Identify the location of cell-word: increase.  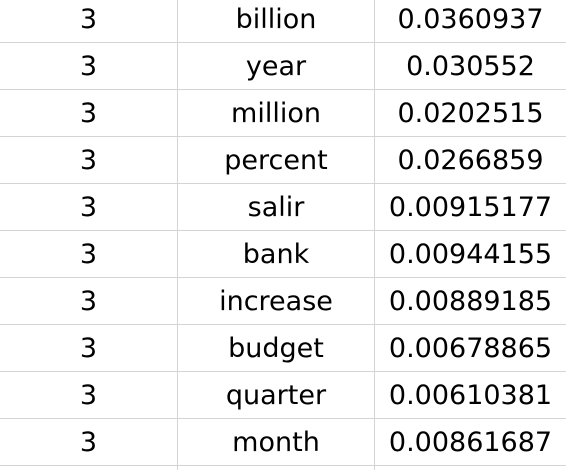
(276, 301).